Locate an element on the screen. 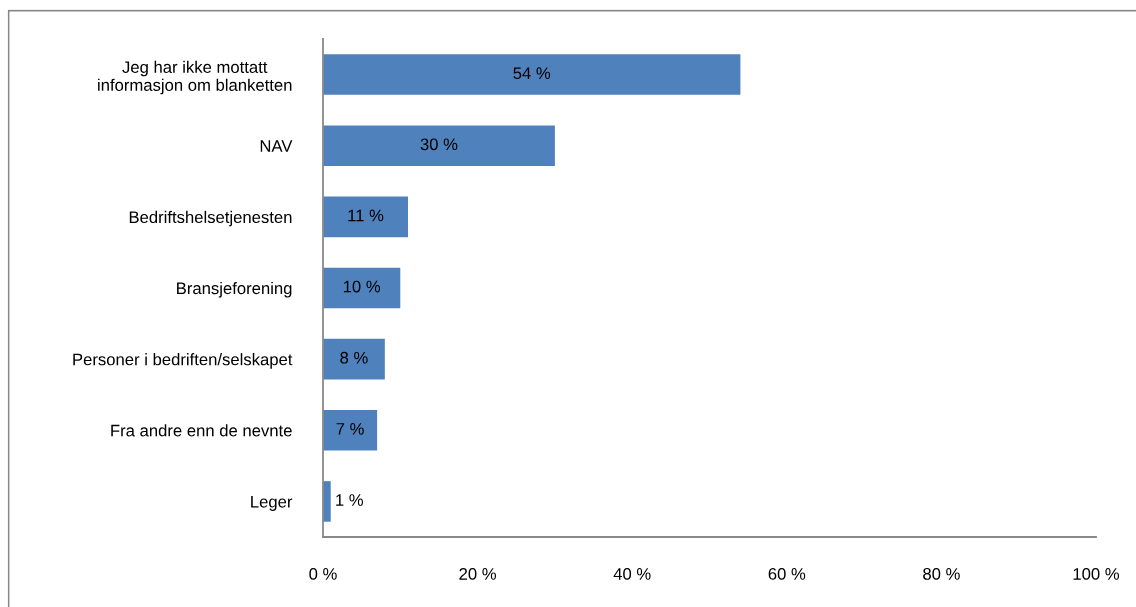 The image size is (1136, 607). data-label: 8 % is located at coordinates (354, 357).